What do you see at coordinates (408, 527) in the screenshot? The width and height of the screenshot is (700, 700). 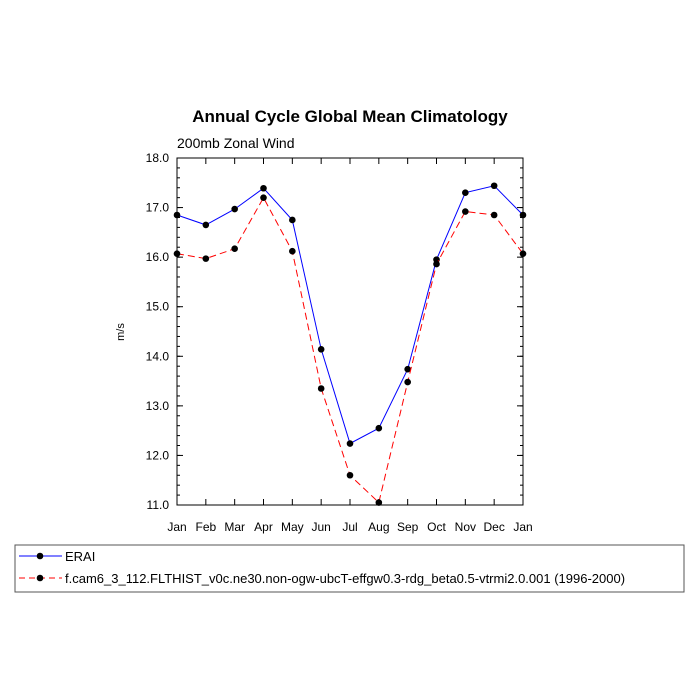 I see `x-tick-label: Sep` at bounding box center [408, 527].